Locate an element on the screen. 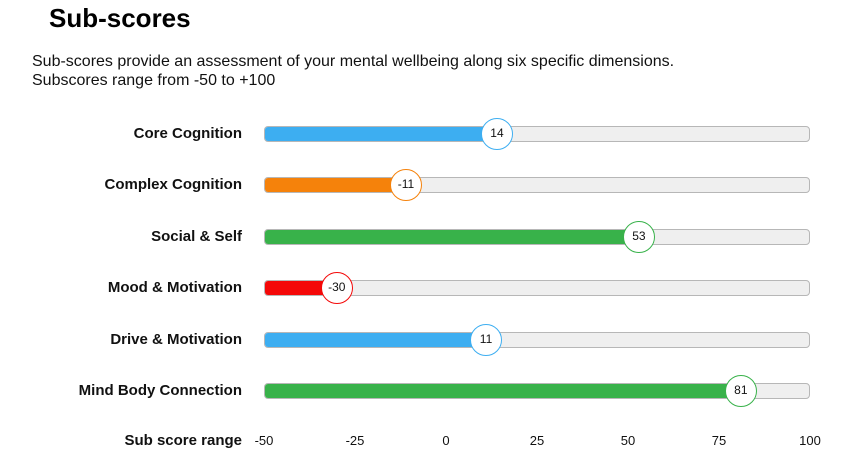 Image resolution: width=850 pixels, height=455 pixels. bar-track-drive-and-motivation is located at coordinates (537, 340).